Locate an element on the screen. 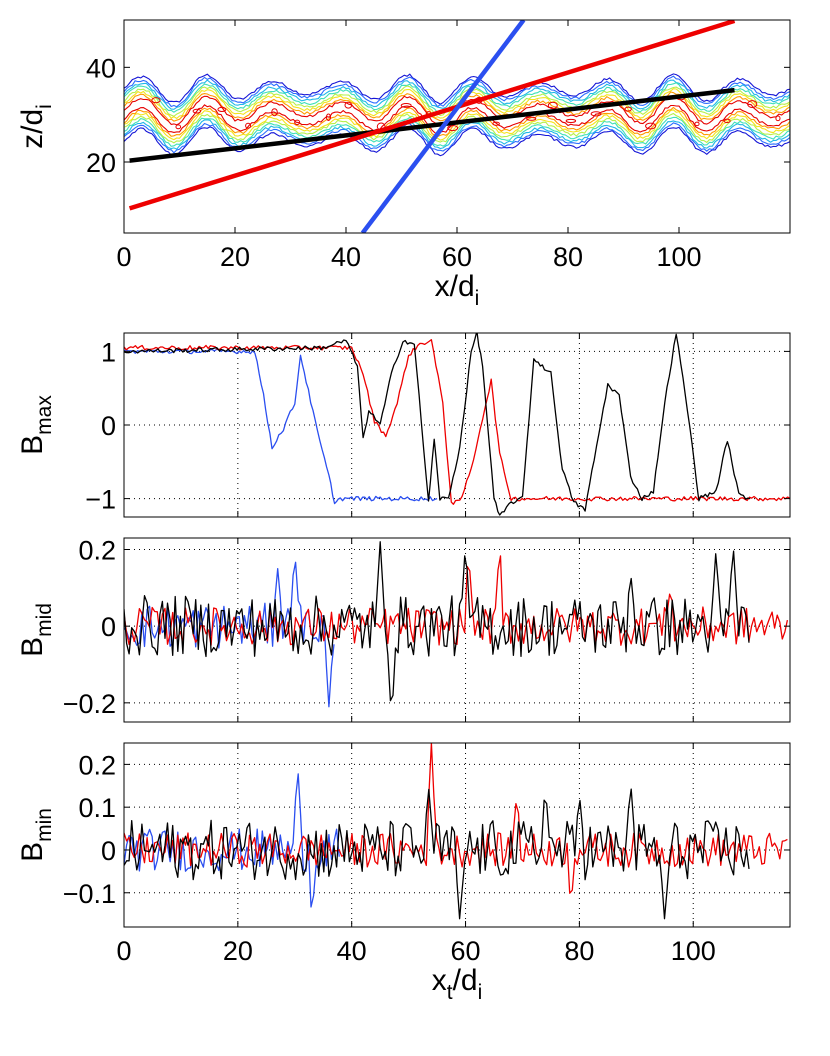 This screenshot has width=830, height=1056. y-axis-label: z/di is located at coordinates (36, 126).